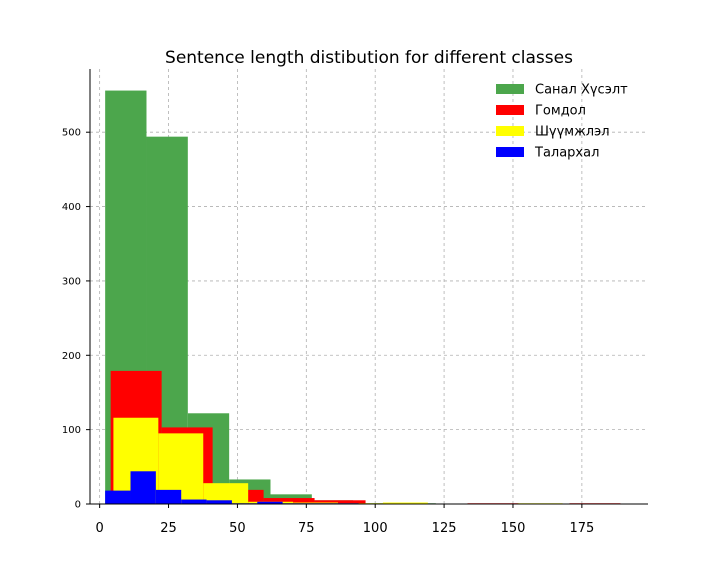  Describe the element at coordinates (237, 528) in the screenshot. I see `x-tick-label: 50` at that location.